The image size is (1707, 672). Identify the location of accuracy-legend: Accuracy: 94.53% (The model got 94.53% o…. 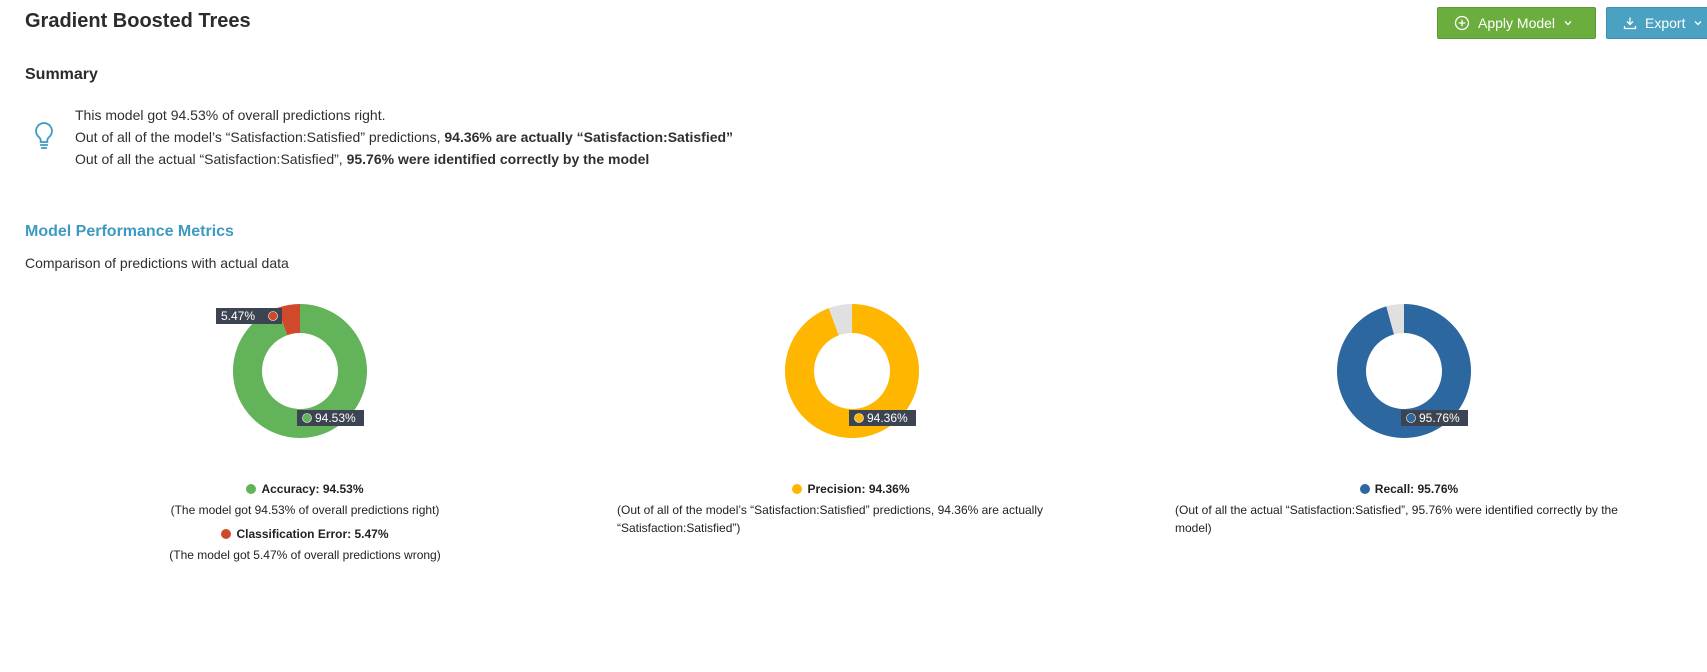
(305, 523).